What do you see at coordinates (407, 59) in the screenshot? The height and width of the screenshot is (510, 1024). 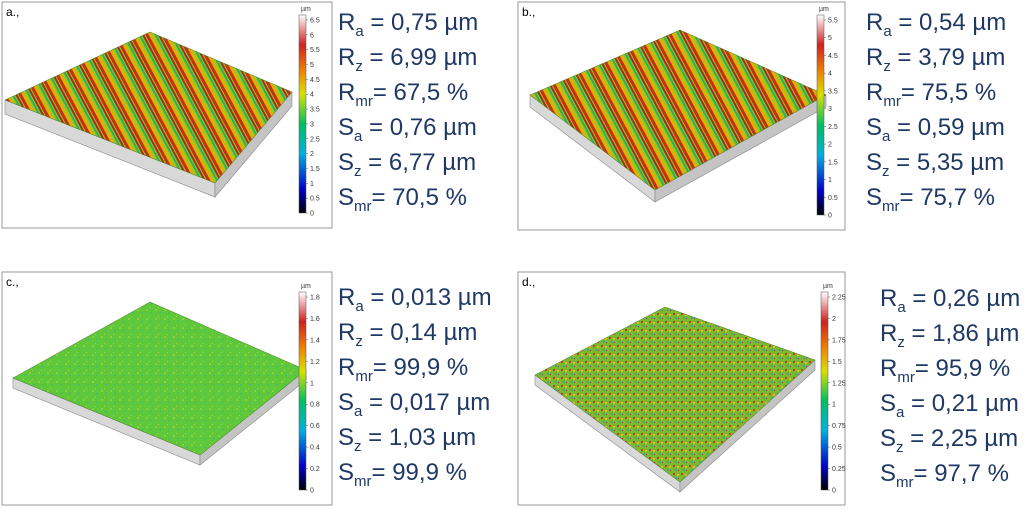 I see `roughness-parameter: Rz = 6,99 µm` at bounding box center [407, 59].